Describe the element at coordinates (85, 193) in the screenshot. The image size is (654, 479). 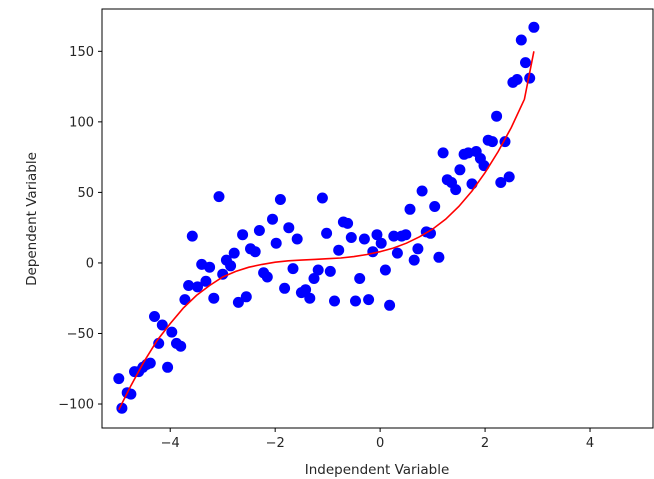
I see `y-tick-label: 50` at that location.